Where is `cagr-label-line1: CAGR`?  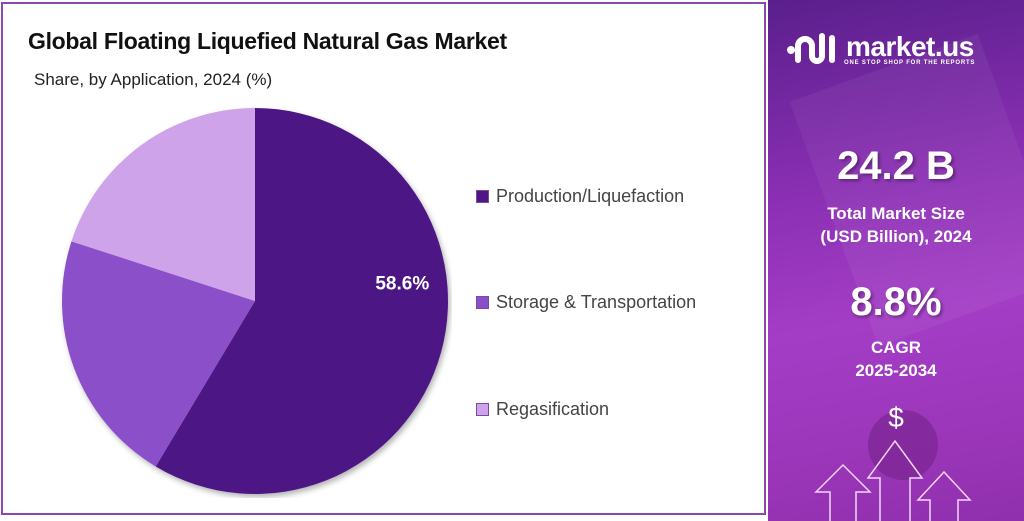
cagr-label-line1: CAGR is located at coordinates (896, 347).